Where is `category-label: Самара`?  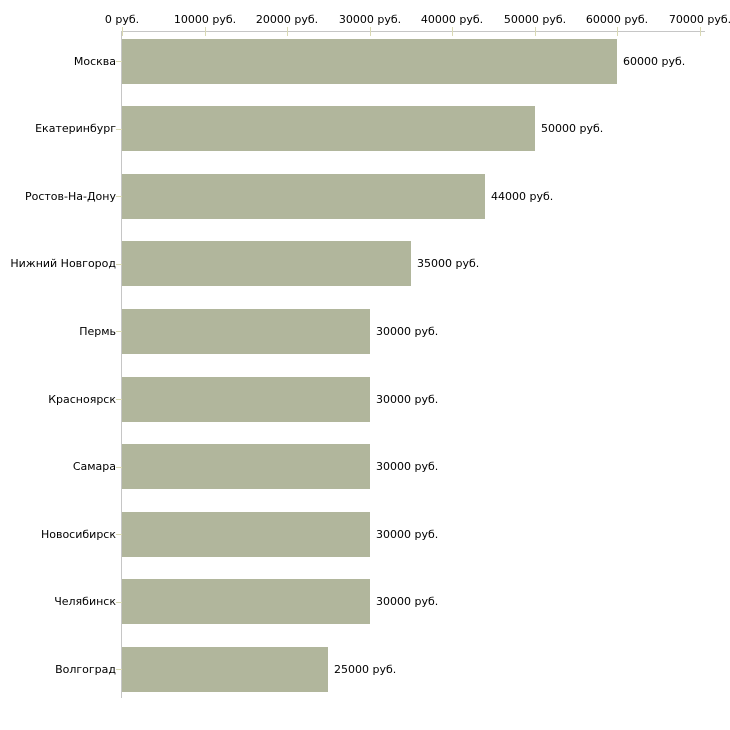
category-label: Самара is located at coordinates (94, 466).